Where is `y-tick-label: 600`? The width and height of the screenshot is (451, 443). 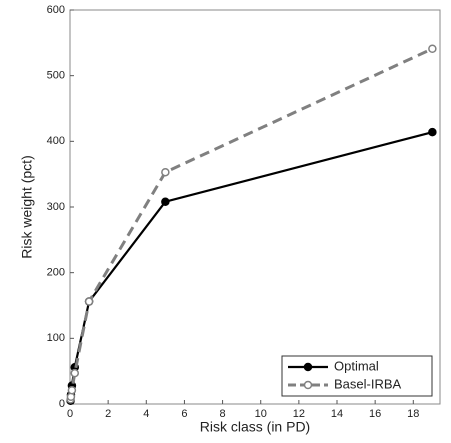
y-tick-label: 600 is located at coordinates (56, 10).